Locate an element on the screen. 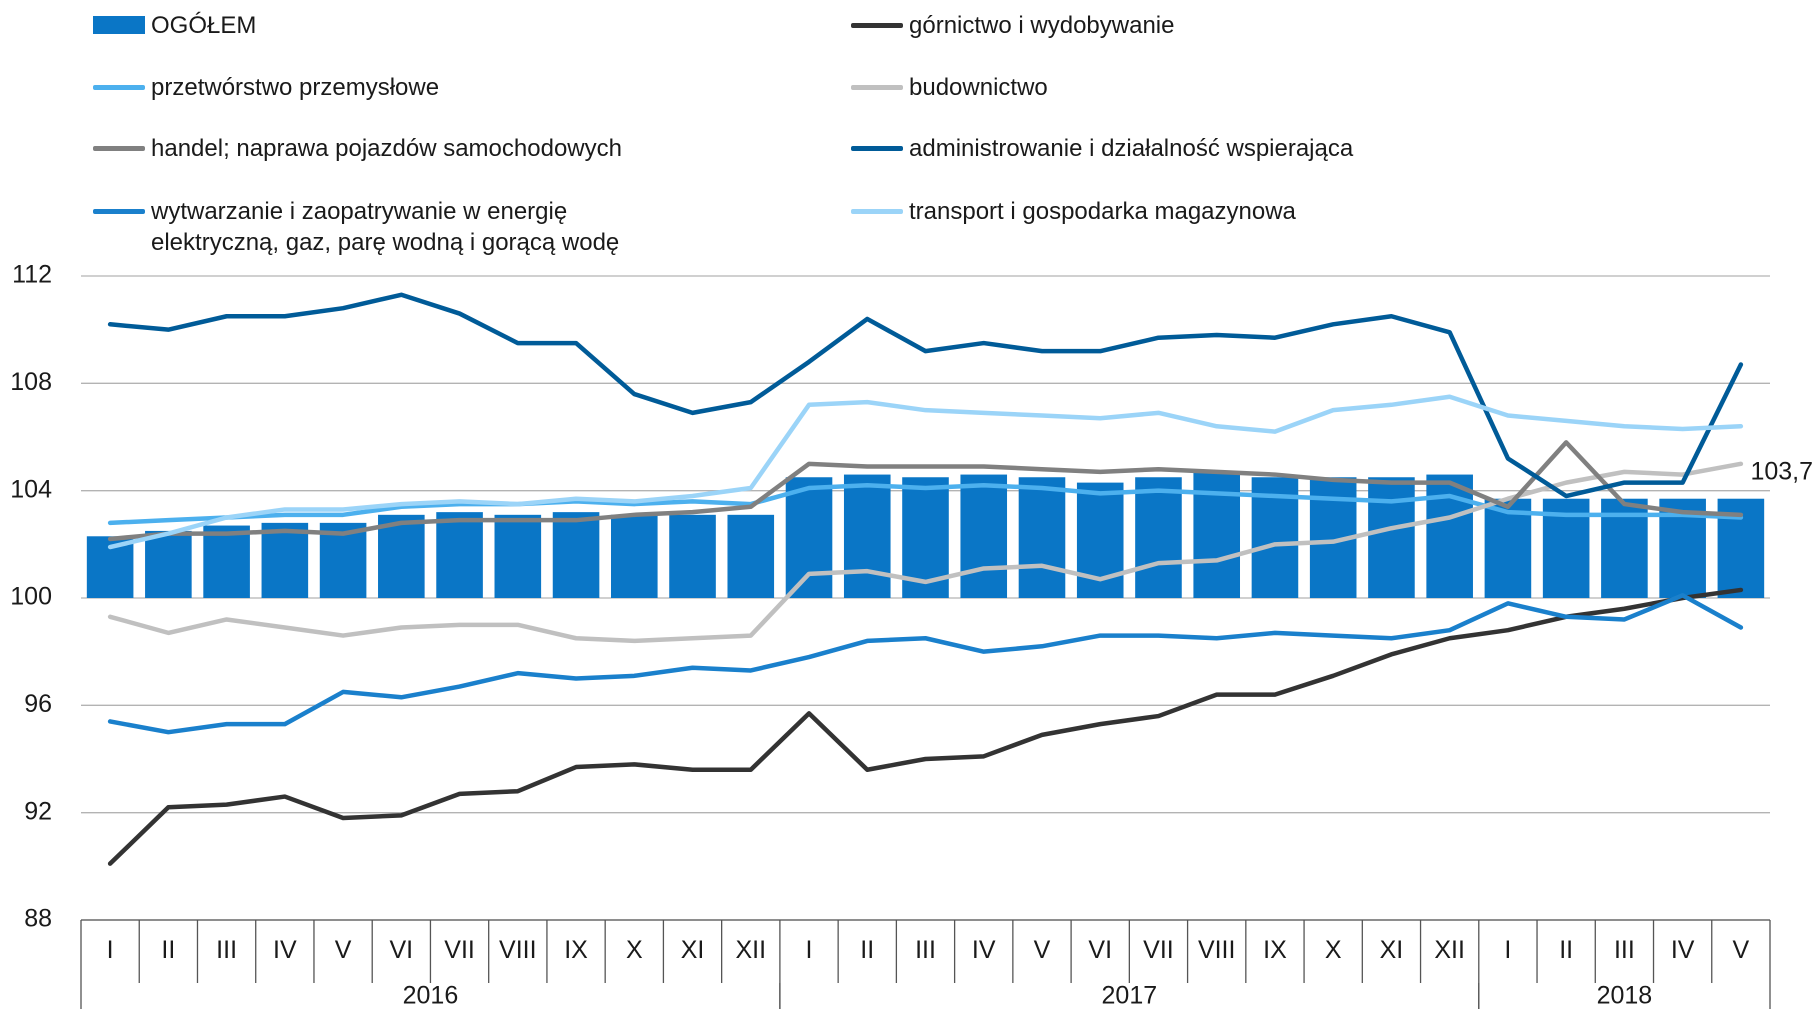 The height and width of the screenshot is (1009, 1816). legend-label: przetwórstwo przemysłowe is located at coordinates (295, 87).